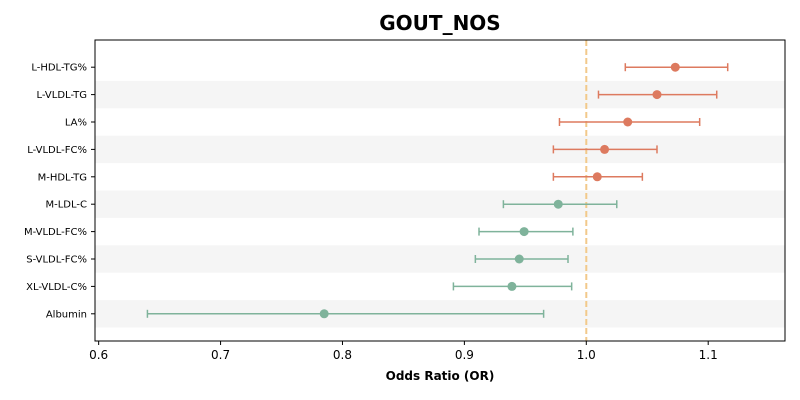  What do you see at coordinates (403, 351) in the screenshot?
I see `x-axis: 0.6 0.7 0.8 0.9 1.0 1.1` at bounding box center [403, 351].